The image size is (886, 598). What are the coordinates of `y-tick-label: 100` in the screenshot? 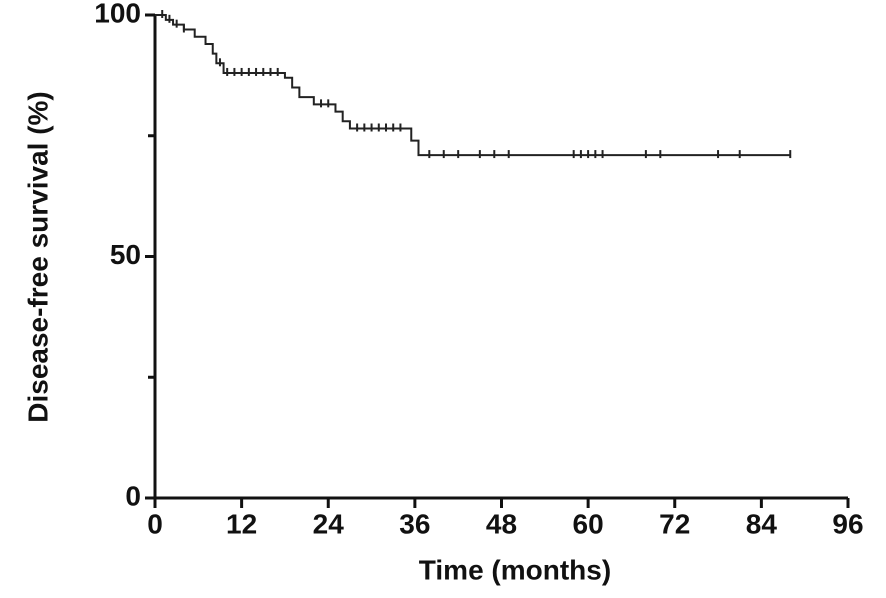 It's located at (117, 14).